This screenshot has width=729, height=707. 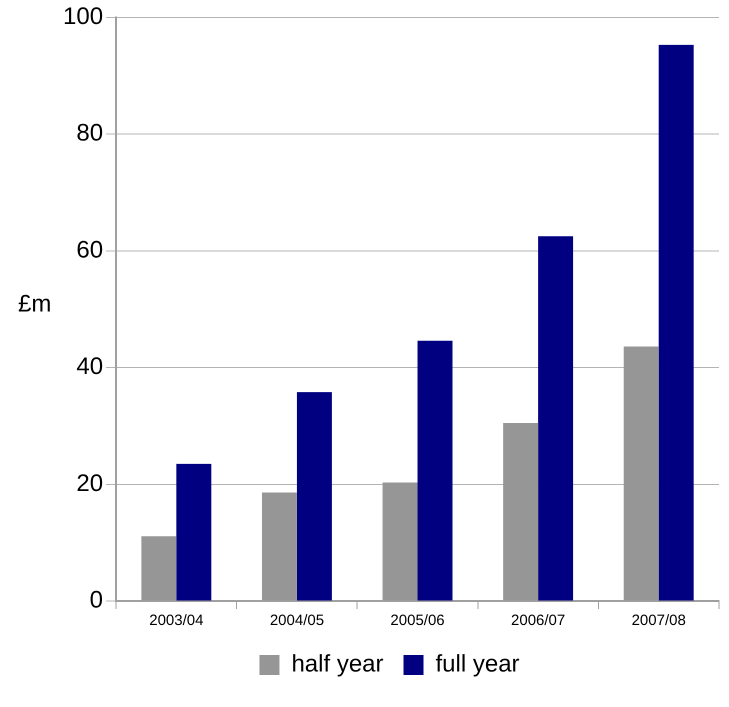 I want to click on y-tick-label: 80, so click(x=90, y=133).